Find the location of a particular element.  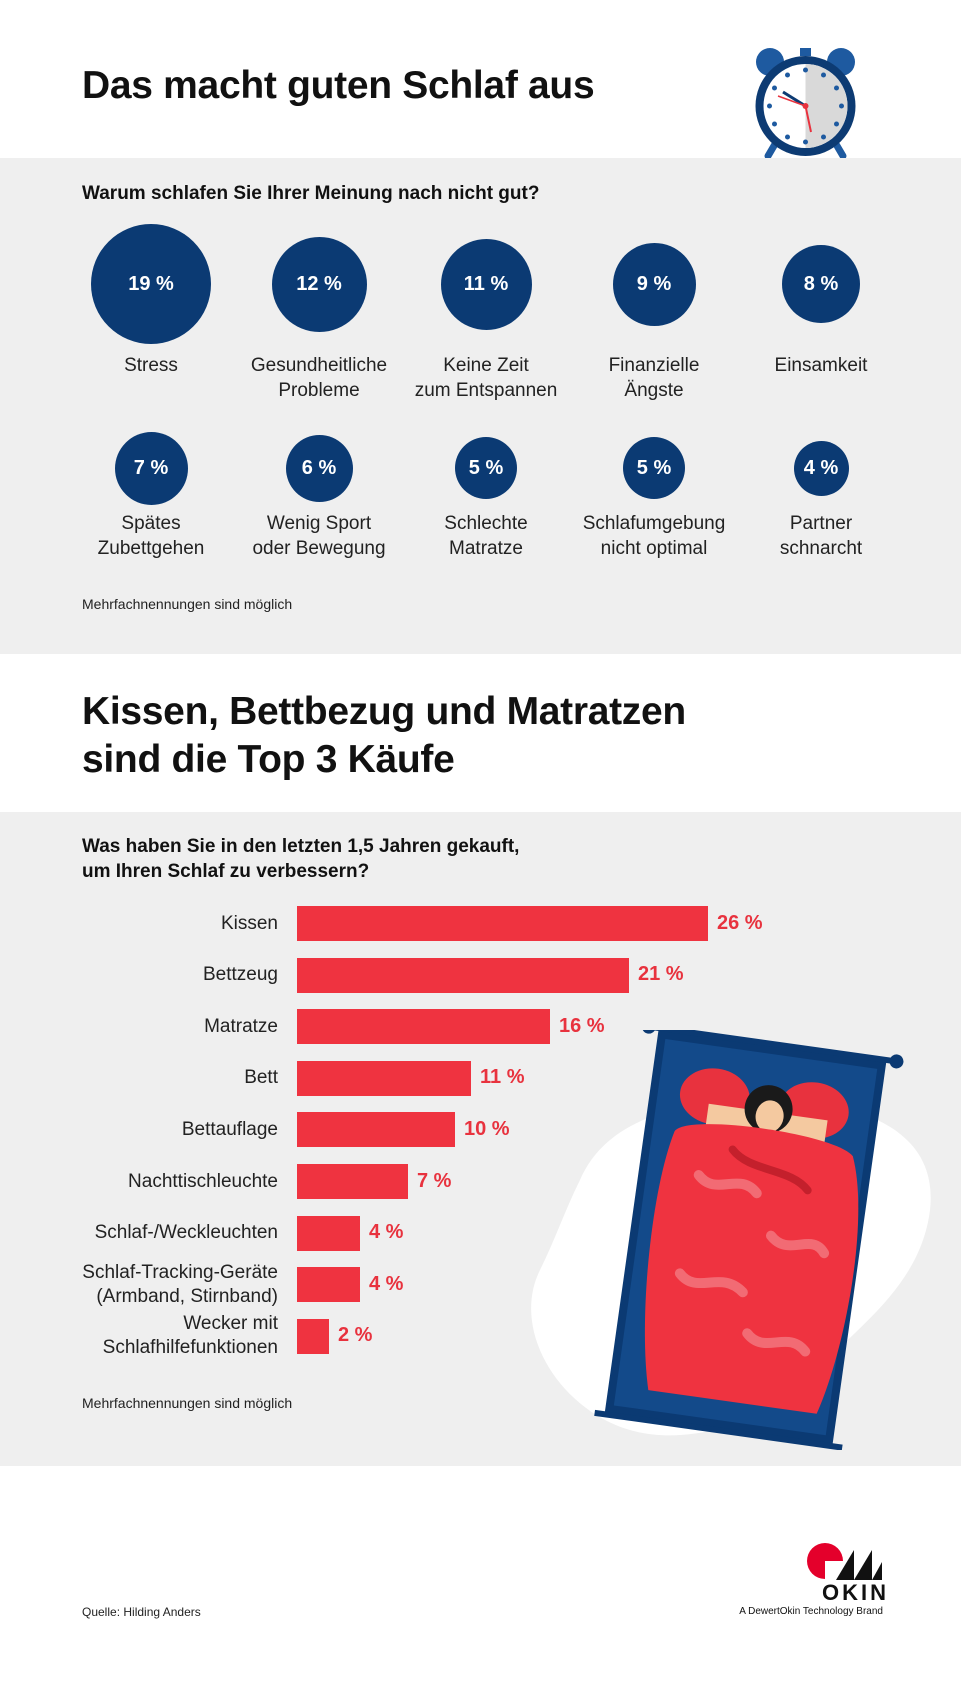

brand-subtitle: A DewertOkin Technology Brand is located at coordinates (811, 1611).